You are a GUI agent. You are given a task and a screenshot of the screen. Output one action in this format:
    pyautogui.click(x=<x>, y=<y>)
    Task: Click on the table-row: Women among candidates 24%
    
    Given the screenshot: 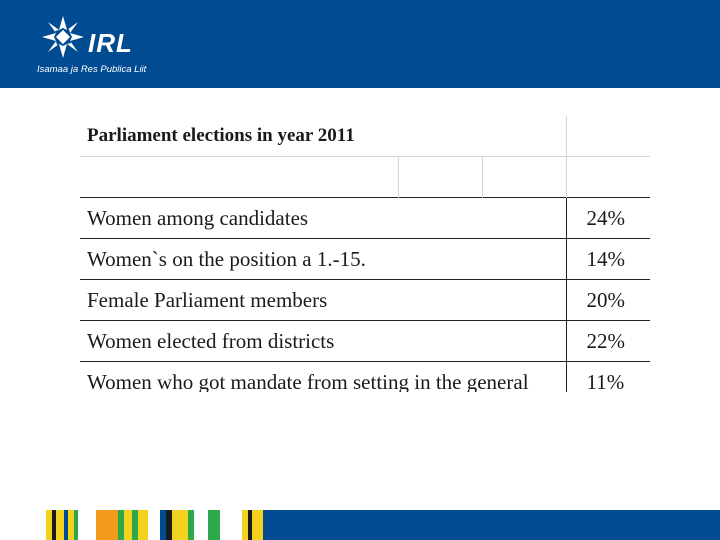 What is the action you would take?
    pyautogui.click(x=365, y=218)
    